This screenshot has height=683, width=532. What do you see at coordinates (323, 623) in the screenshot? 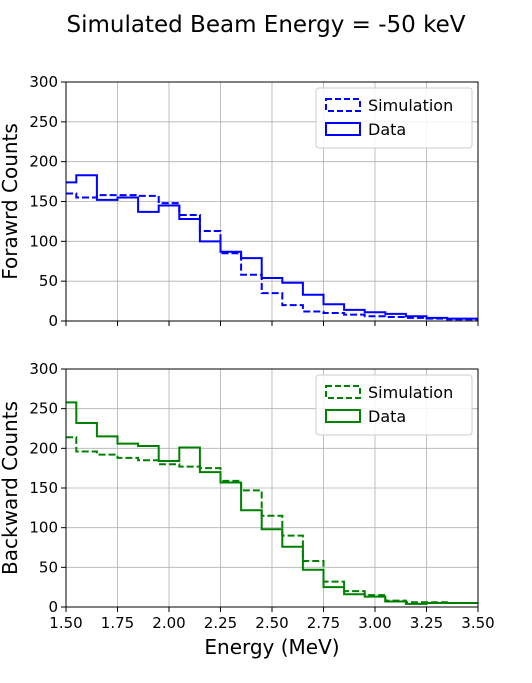
I see `x-tick-label: 2.75` at bounding box center [323, 623].